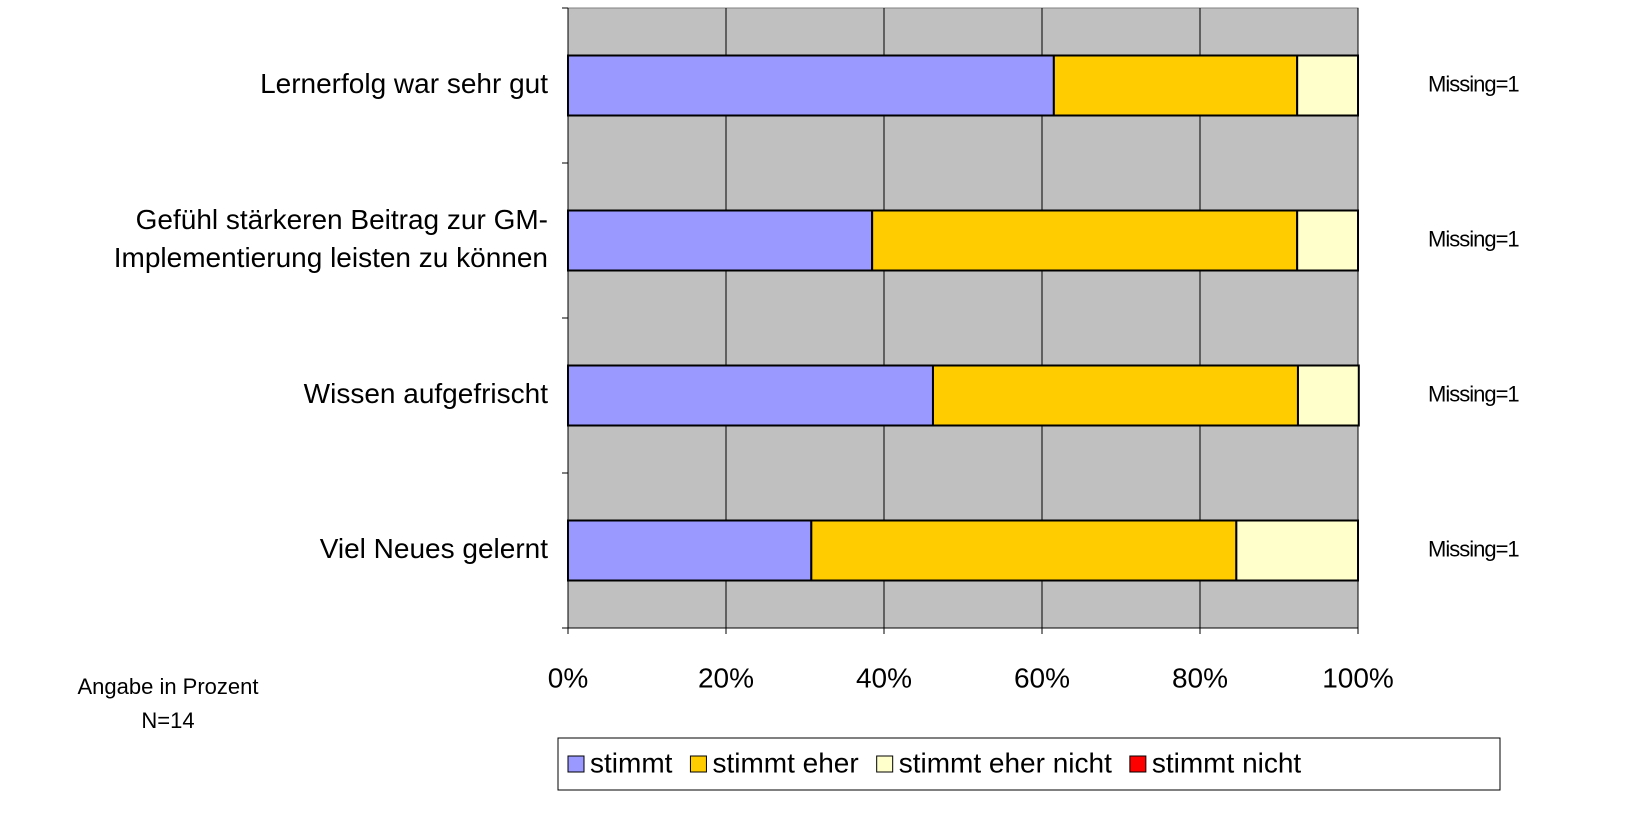 The width and height of the screenshot is (1651, 834). I want to click on footnote: N=14, so click(167, 720).